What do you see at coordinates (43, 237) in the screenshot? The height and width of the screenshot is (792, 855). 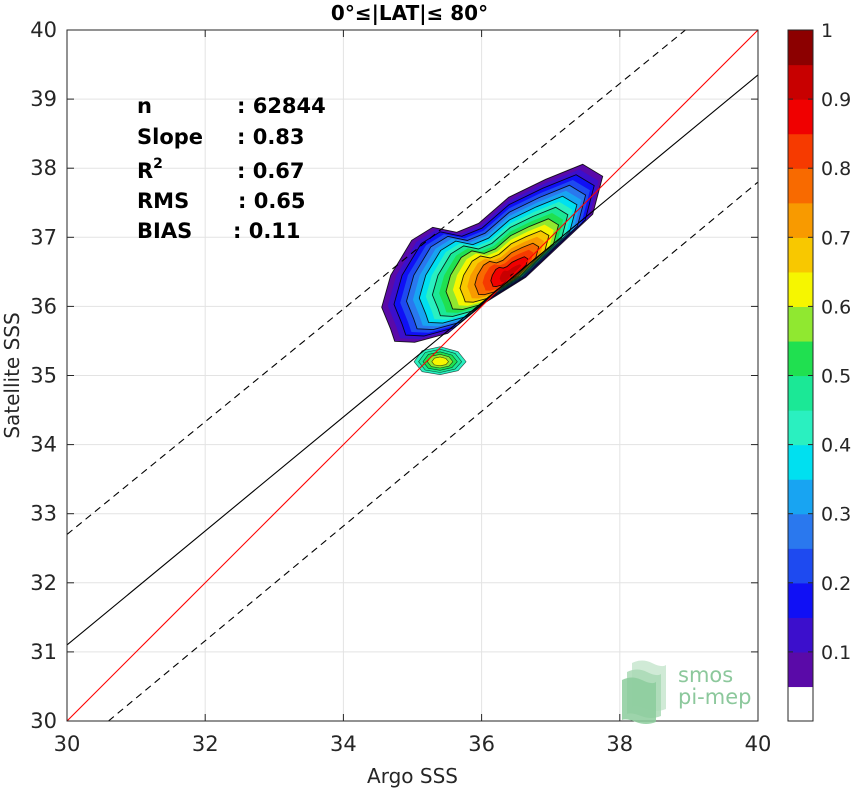 I see `y-tick-label-7: 37` at bounding box center [43, 237].